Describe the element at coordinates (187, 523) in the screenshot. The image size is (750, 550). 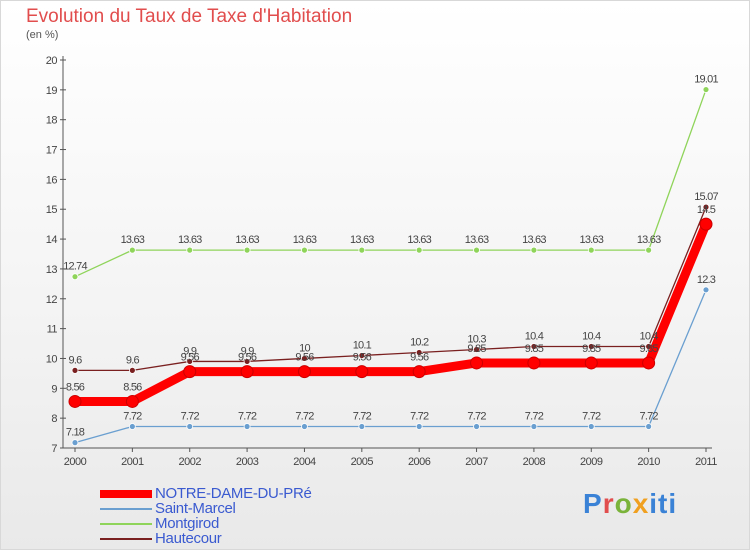
I see `legend-label: Montgirod` at that location.